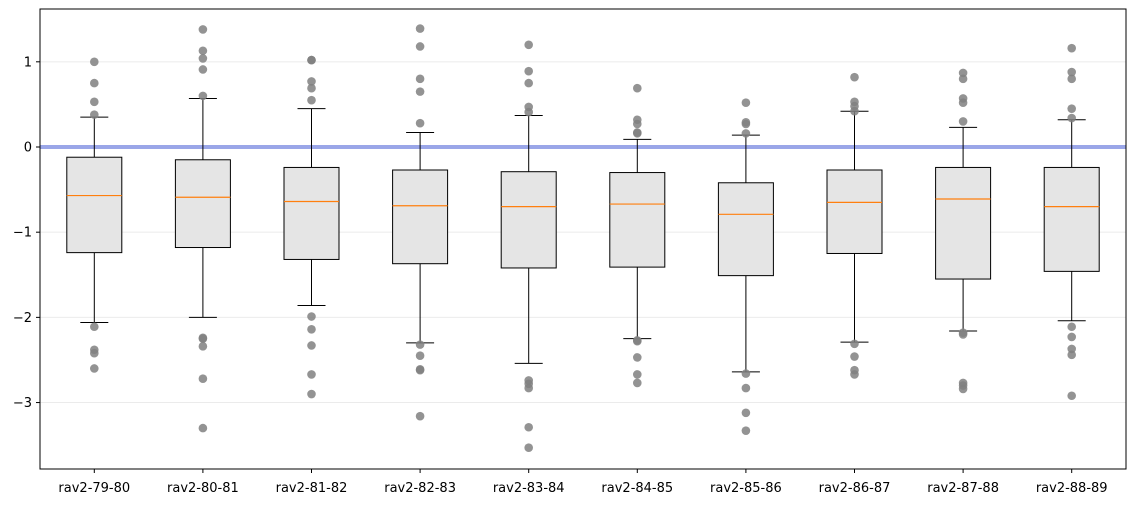 Image resolution: width=1135 pixels, height=505 pixels. What do you see at coordinates (203, 488) in the screenshot?
I see `x-tick-label: rav2-80-81` at bounding box center [203, 488].